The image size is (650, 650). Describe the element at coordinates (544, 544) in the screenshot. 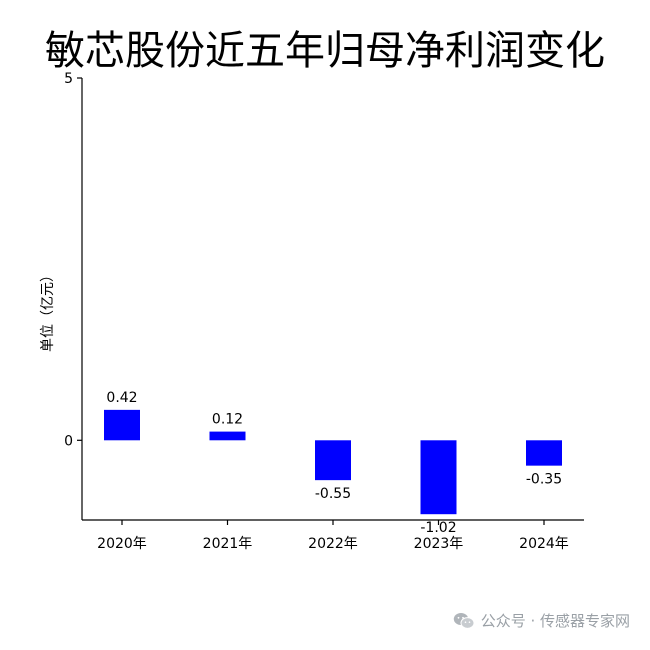

I see `x-tick-label: 2024年` at that location.